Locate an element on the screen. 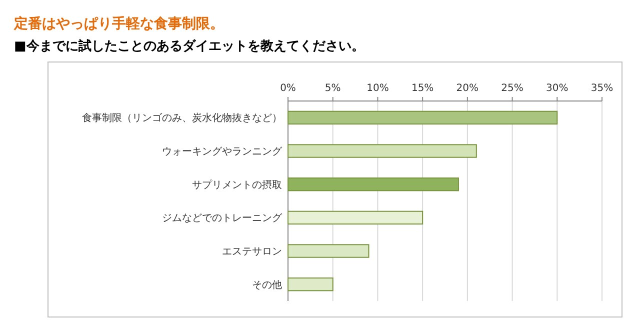 The height and width of the screenshot is (329, 640). x-tick-label: 20% is located at coordinates (467, 88).